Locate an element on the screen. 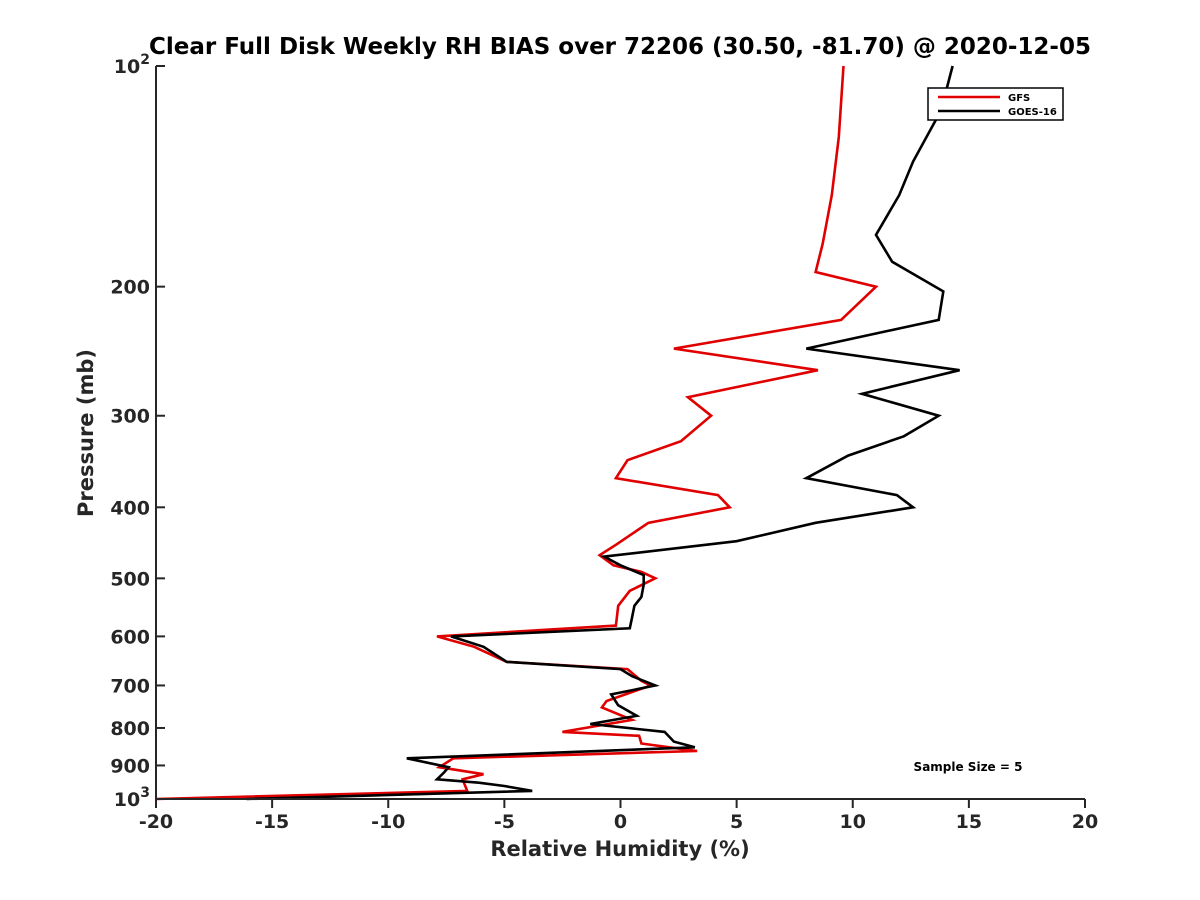 The width and height of the screenshot is (1200, 900). x-axis-title: Relative Humidity (%) is located at coordinates (619, 849).